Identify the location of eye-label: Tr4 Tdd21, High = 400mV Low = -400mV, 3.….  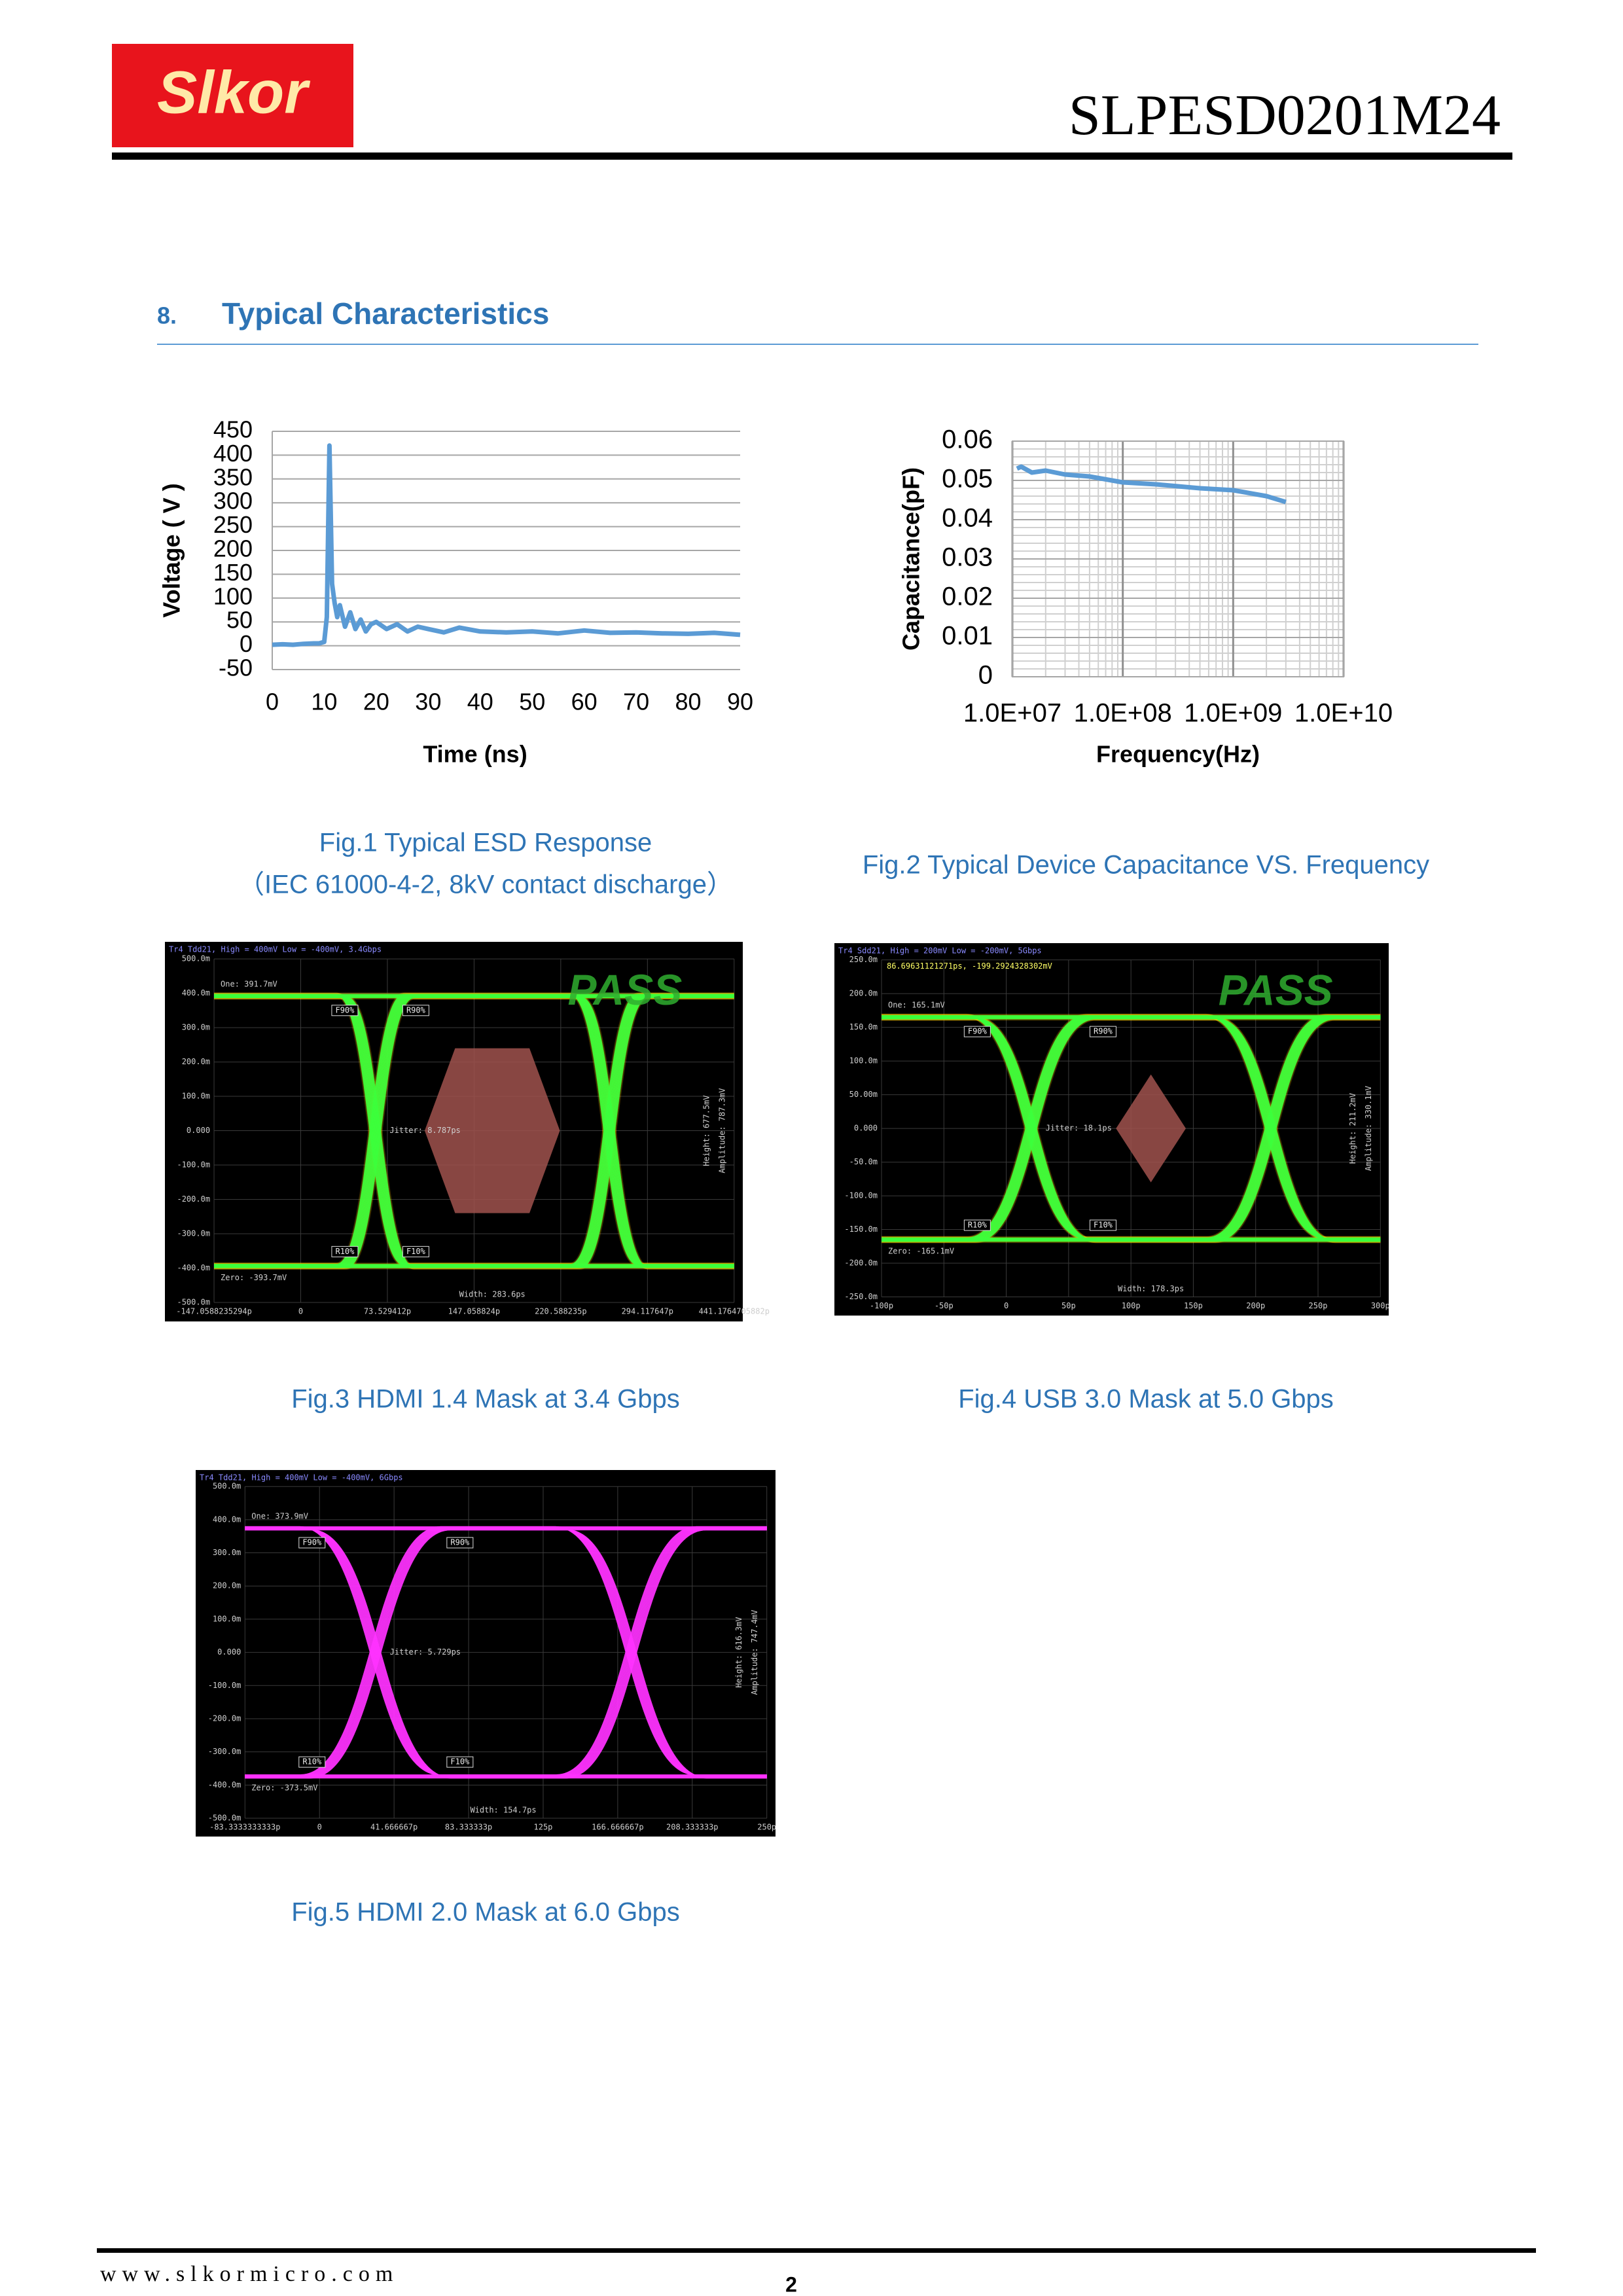
(275, 949).